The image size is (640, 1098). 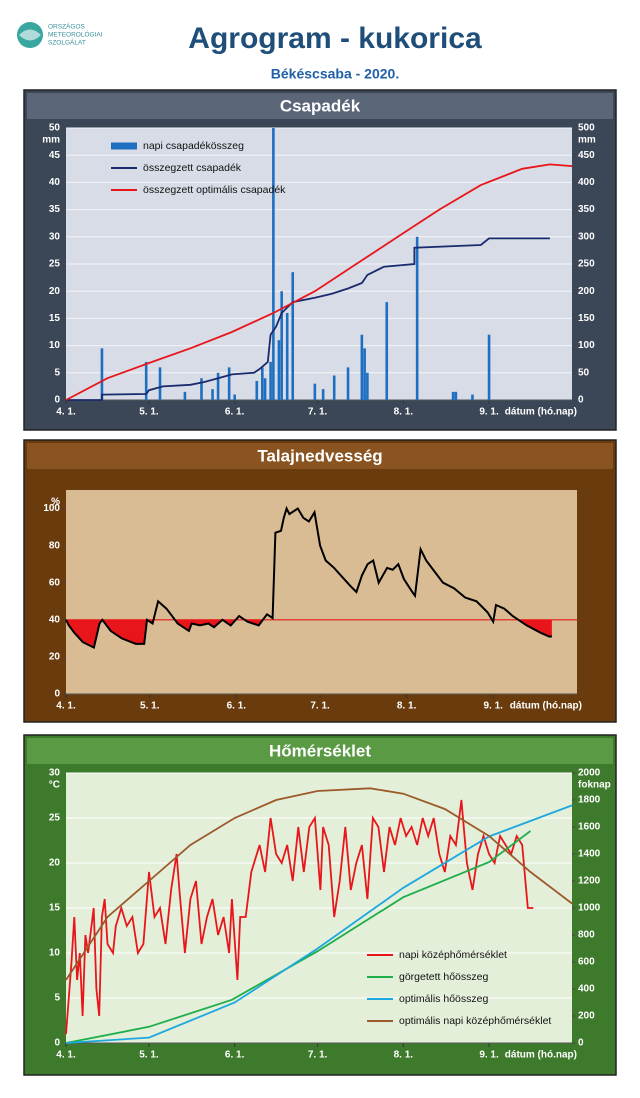 I want to click on y2-axis-label: mm, so click(x=587, y=140).